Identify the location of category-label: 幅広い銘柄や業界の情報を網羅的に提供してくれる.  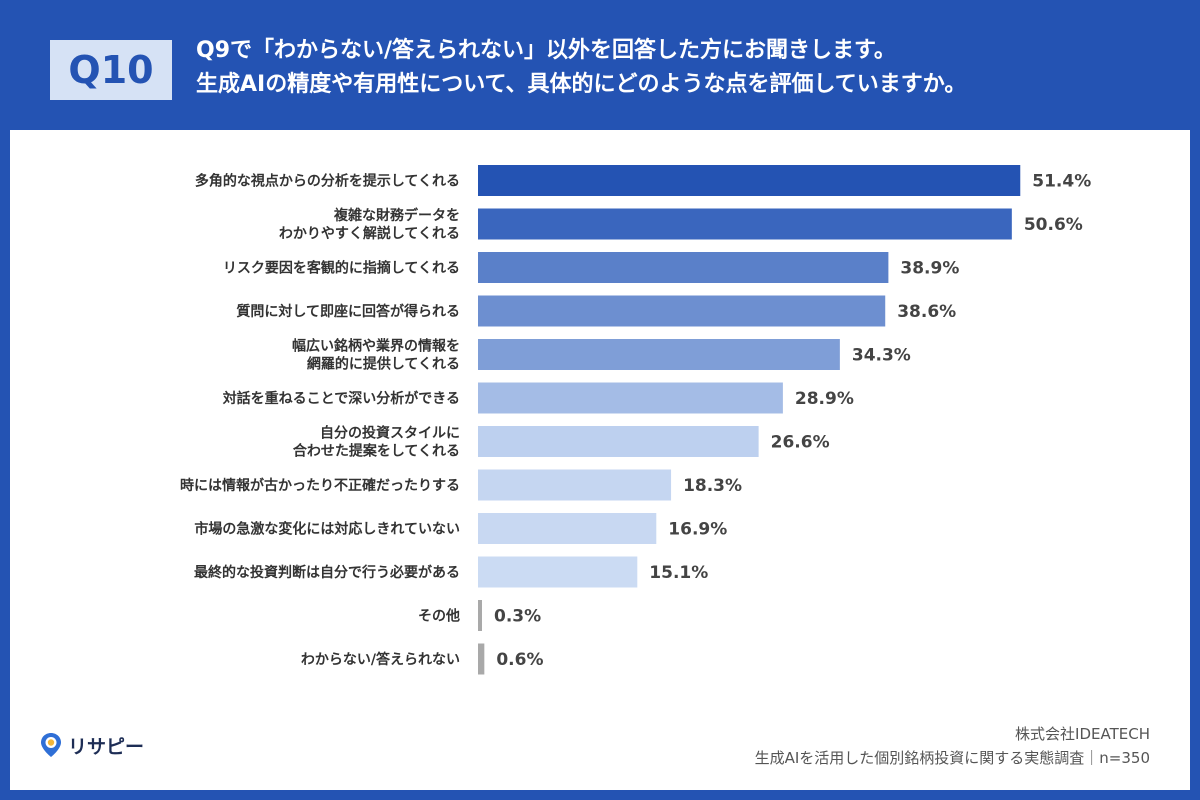
(376, 355).